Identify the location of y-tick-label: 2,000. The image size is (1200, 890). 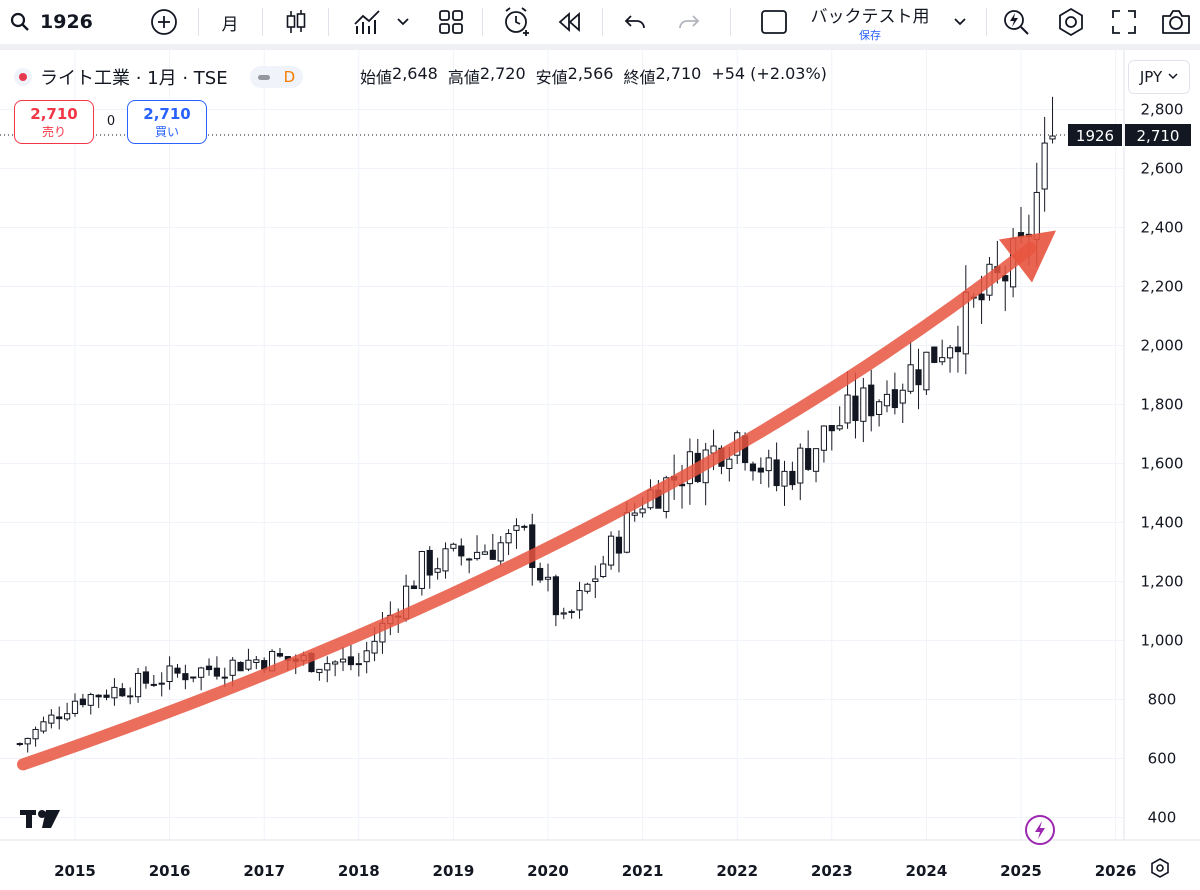
(1162, 346).